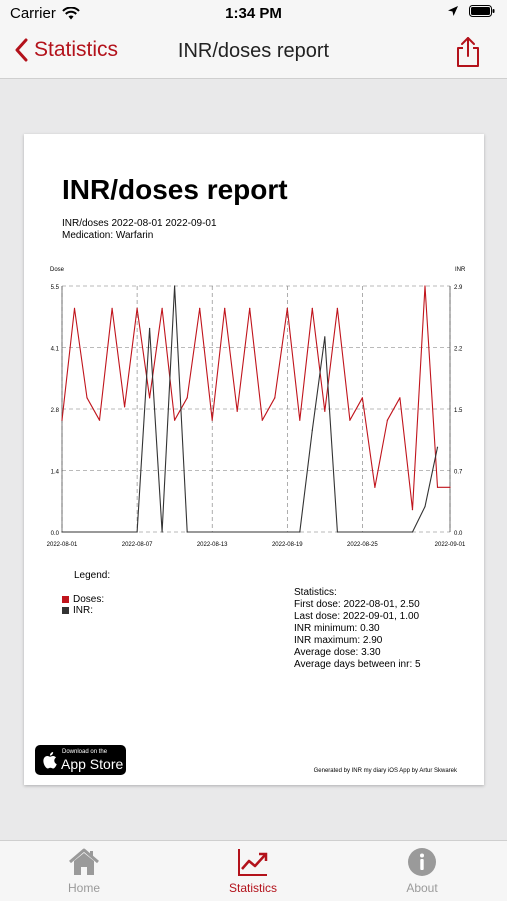 The image size is (507, 901). Describe the element at coordinates (50, 760) in the screenshot. I see `apple-logo-icon` at that location.